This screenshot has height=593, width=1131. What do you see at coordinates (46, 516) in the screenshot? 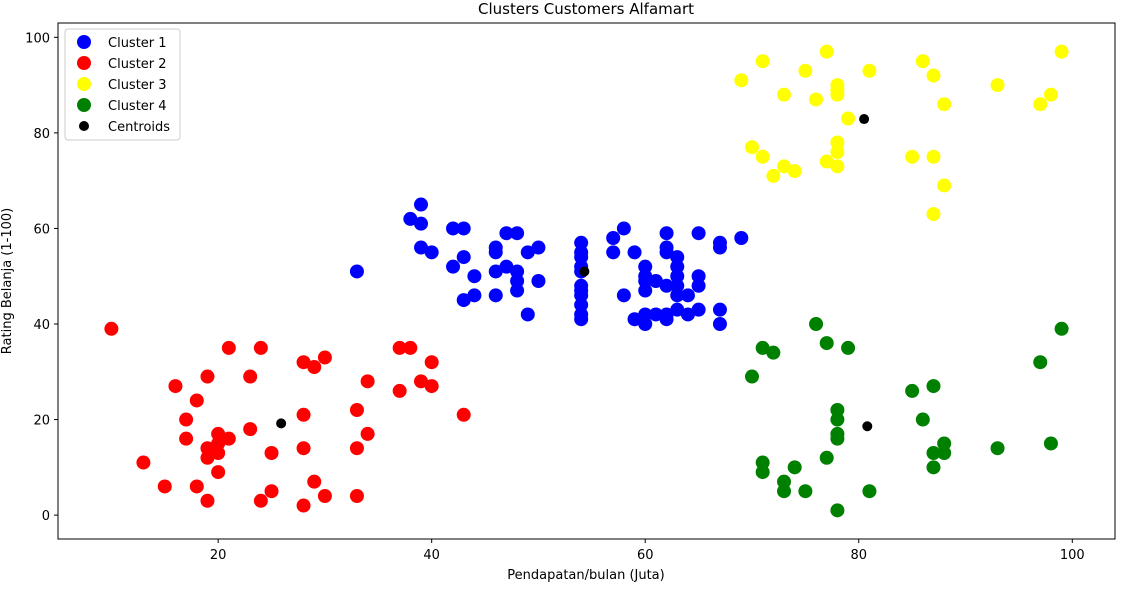
I see `y-tick-label: 0` at bounding box center [46, 516].